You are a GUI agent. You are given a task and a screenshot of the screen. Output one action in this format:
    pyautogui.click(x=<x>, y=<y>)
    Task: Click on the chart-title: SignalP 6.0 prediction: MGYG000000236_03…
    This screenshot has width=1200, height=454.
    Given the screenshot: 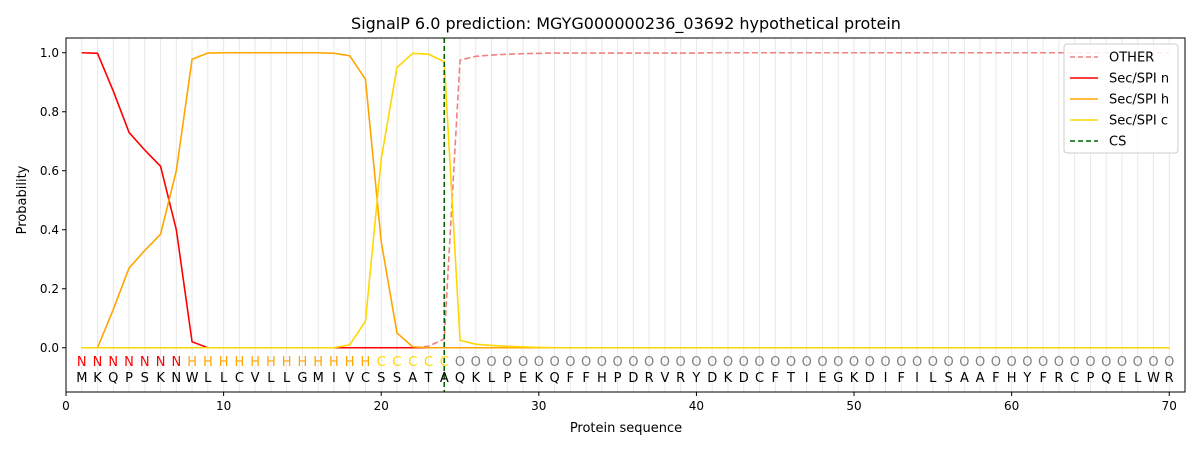 What is the action you would take?
    pyautogui.click(x=626, y=24)
    